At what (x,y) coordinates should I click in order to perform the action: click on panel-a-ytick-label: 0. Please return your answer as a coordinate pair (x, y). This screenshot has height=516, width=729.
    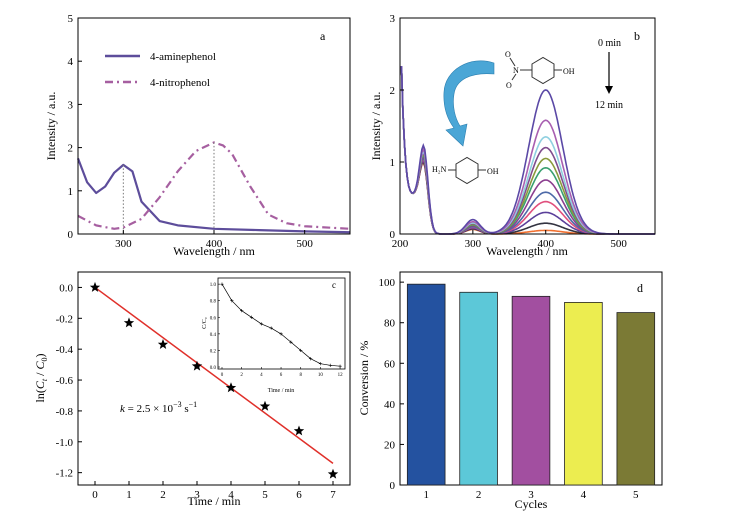
    Looking at the image, I should click on (71, 235).